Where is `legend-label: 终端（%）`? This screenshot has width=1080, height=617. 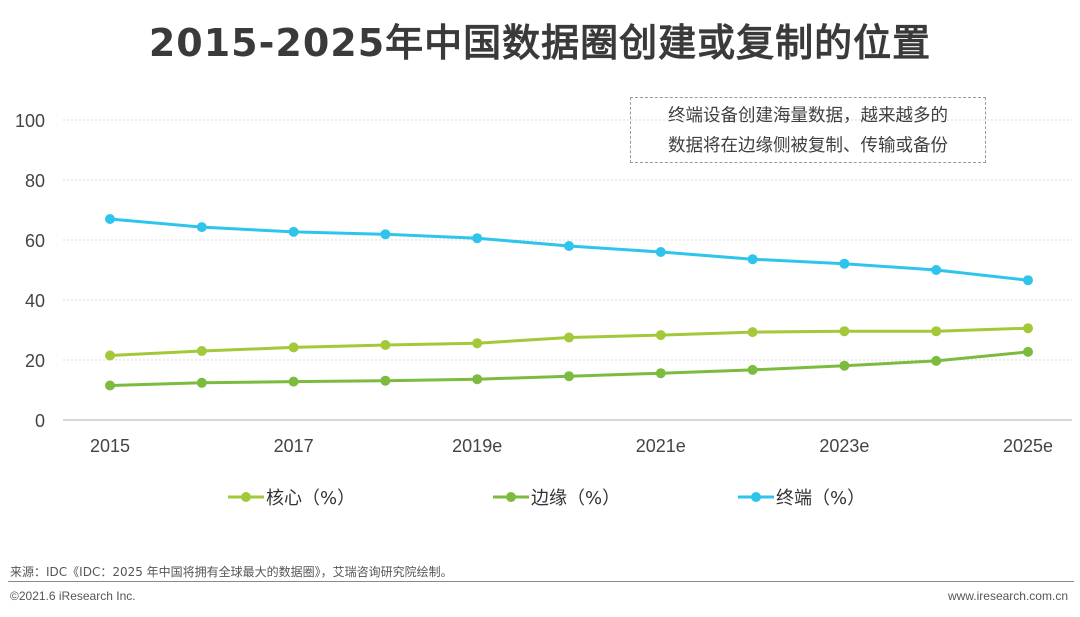
legend-label: 终端（%） is located at coordinates (820, 498).